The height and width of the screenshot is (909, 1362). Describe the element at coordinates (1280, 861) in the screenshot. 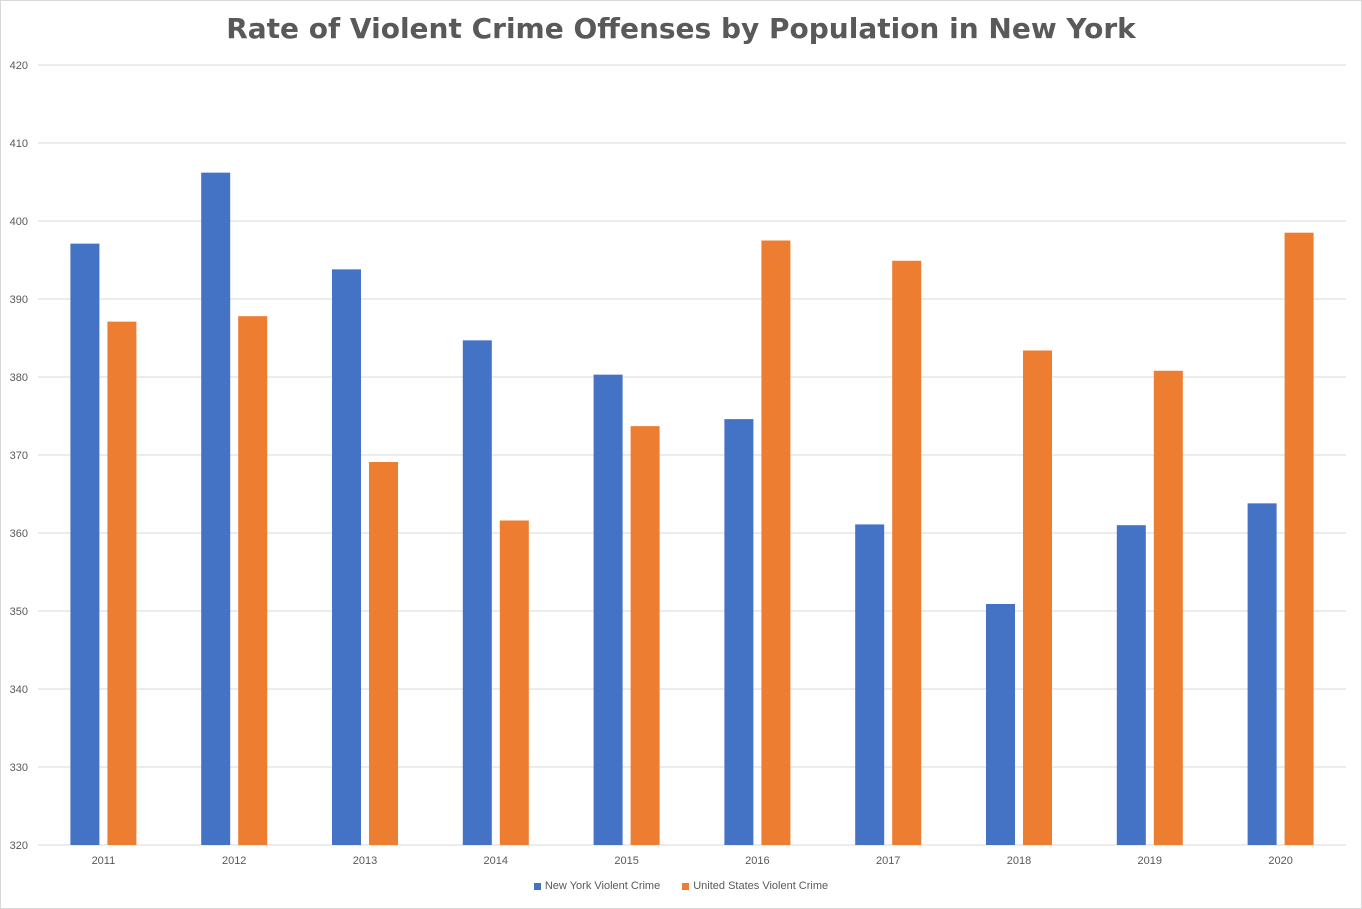

I see `x-tick-label: 2020` at that location.